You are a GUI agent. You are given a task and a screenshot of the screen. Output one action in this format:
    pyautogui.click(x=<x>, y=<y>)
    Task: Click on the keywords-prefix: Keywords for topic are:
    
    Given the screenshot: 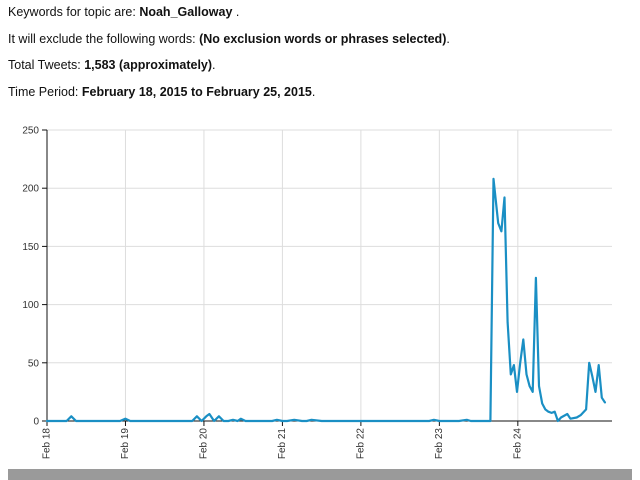 What is the action you would take?
    pyautogui.click(x=74, y=12)
    